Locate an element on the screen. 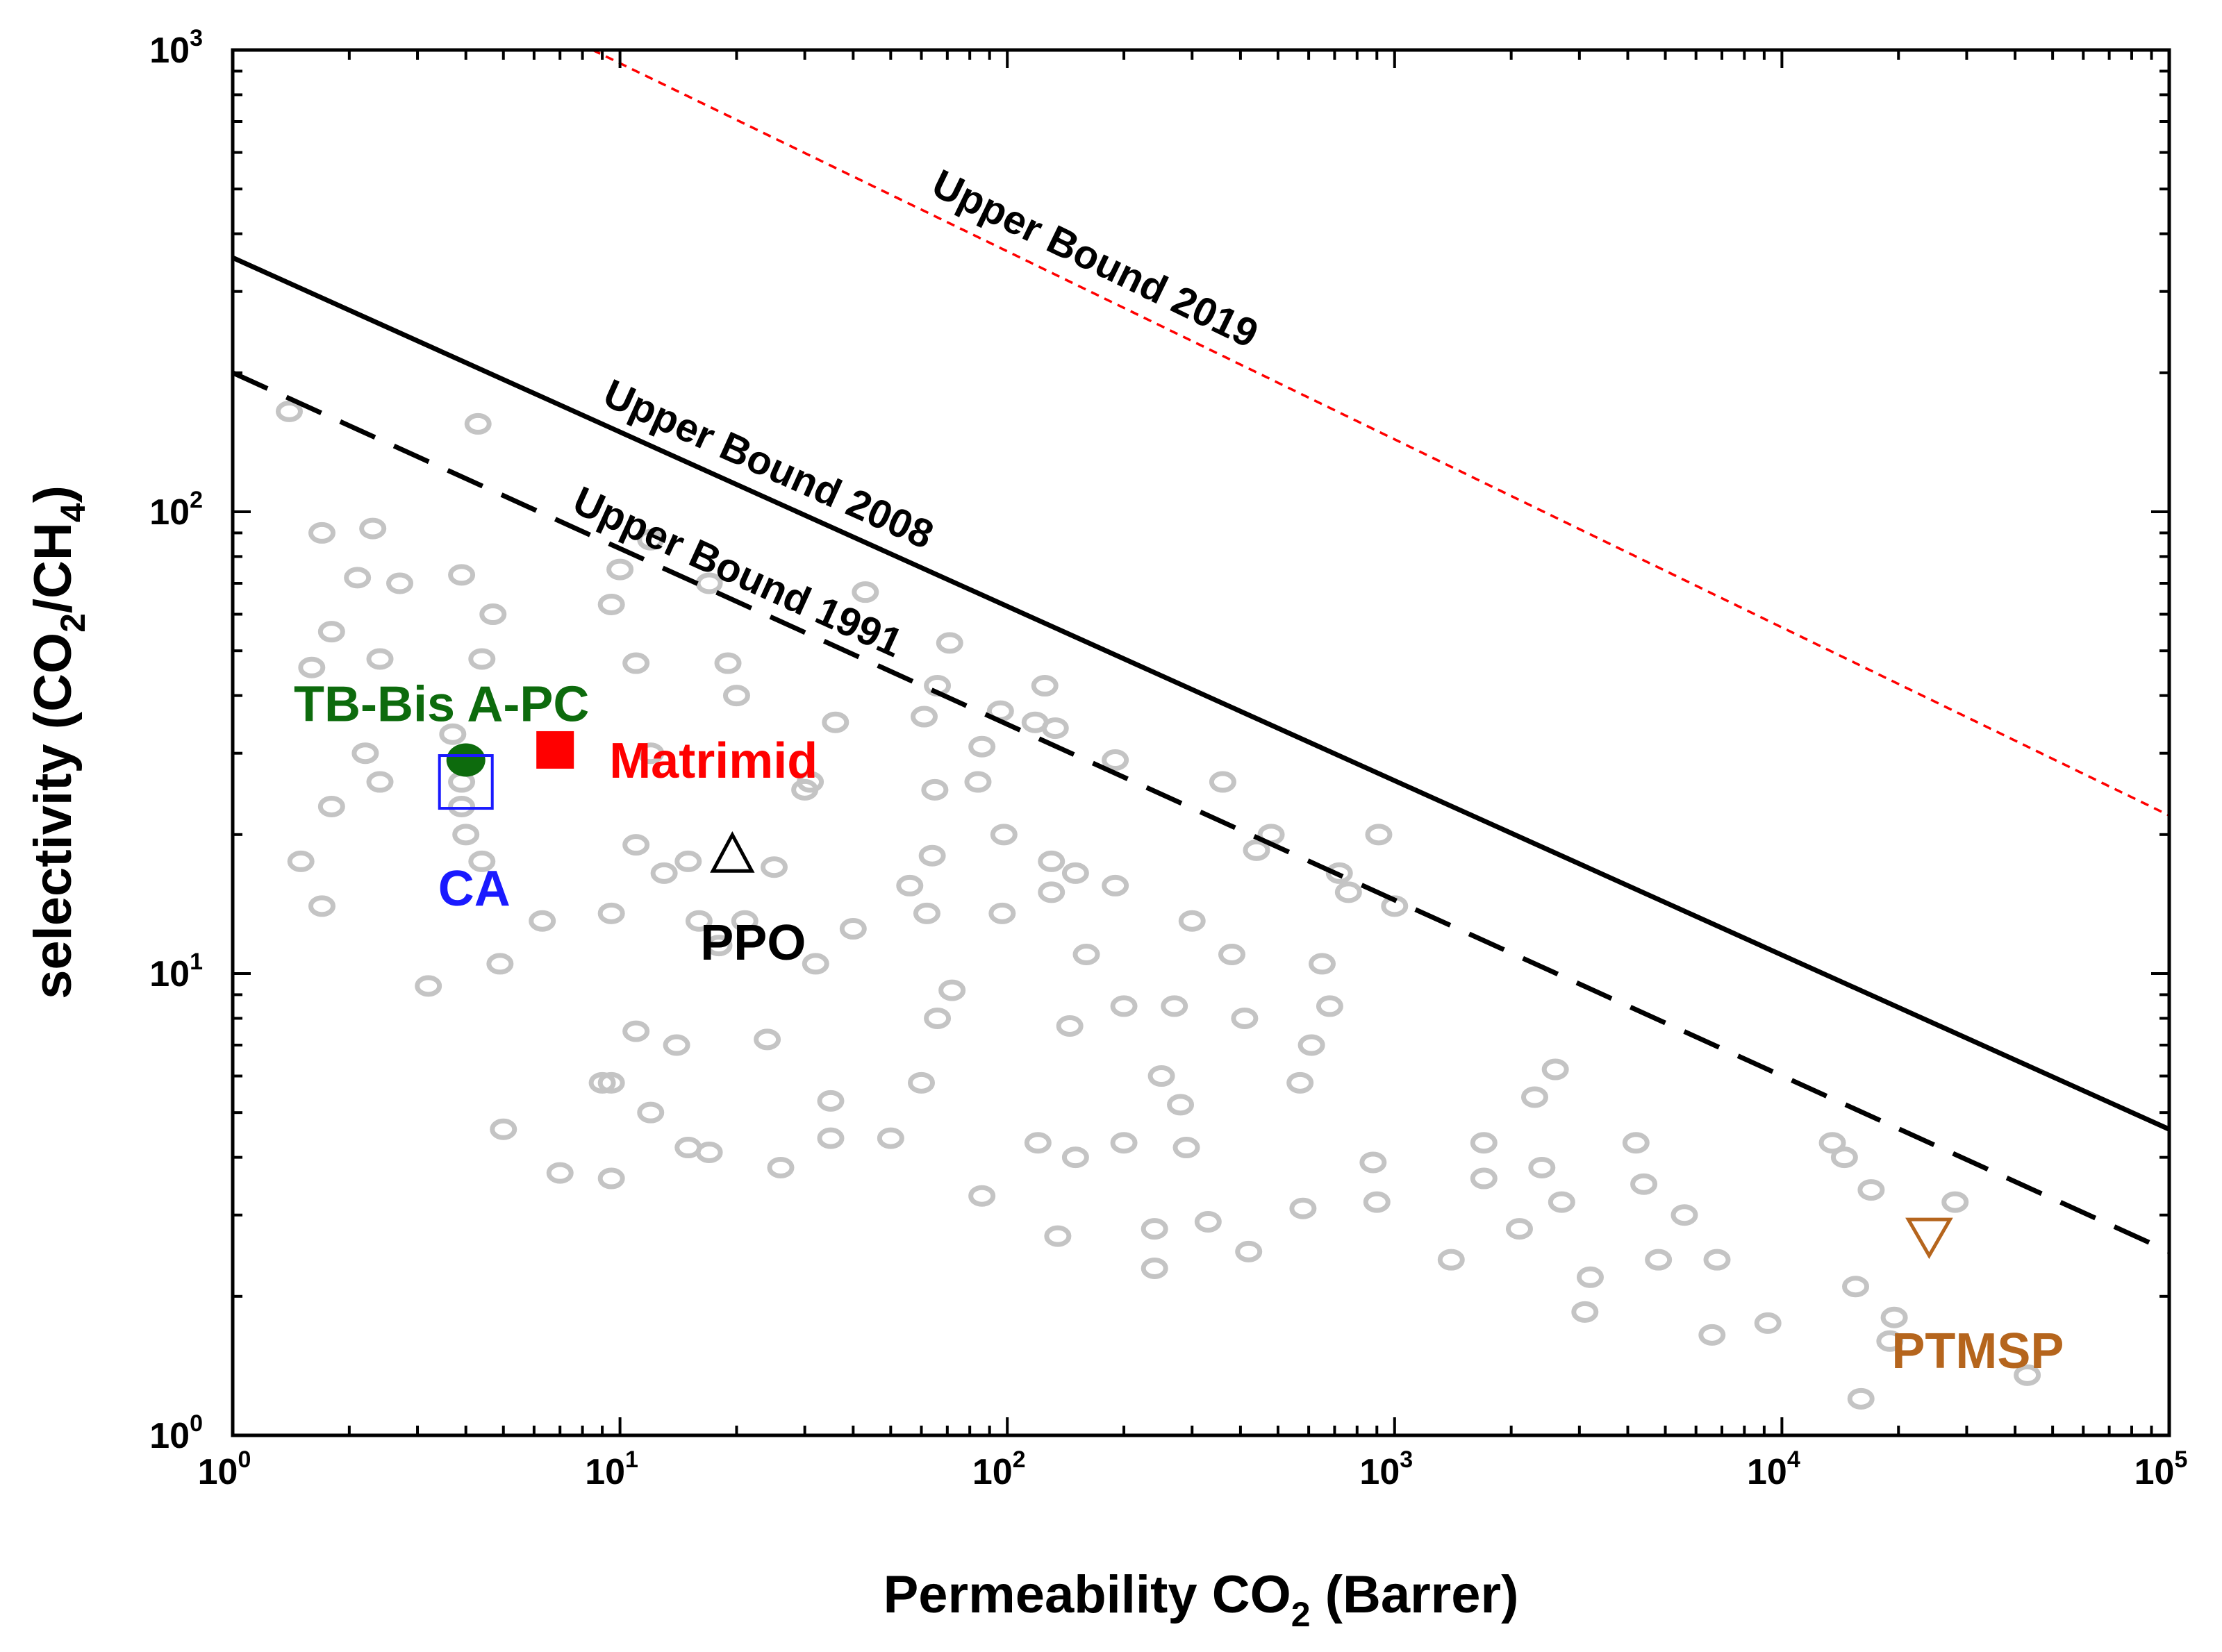  x-tick-exp-0: 0 is located at coordinates (244, 1459).